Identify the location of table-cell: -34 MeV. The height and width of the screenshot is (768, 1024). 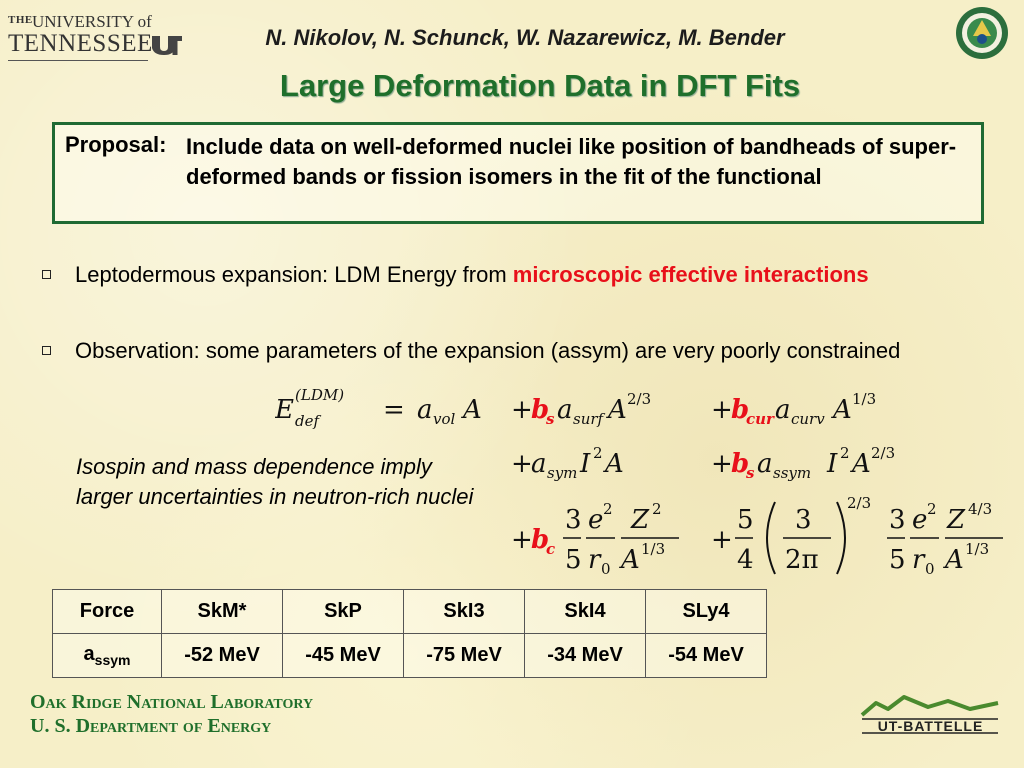
(585, 655).